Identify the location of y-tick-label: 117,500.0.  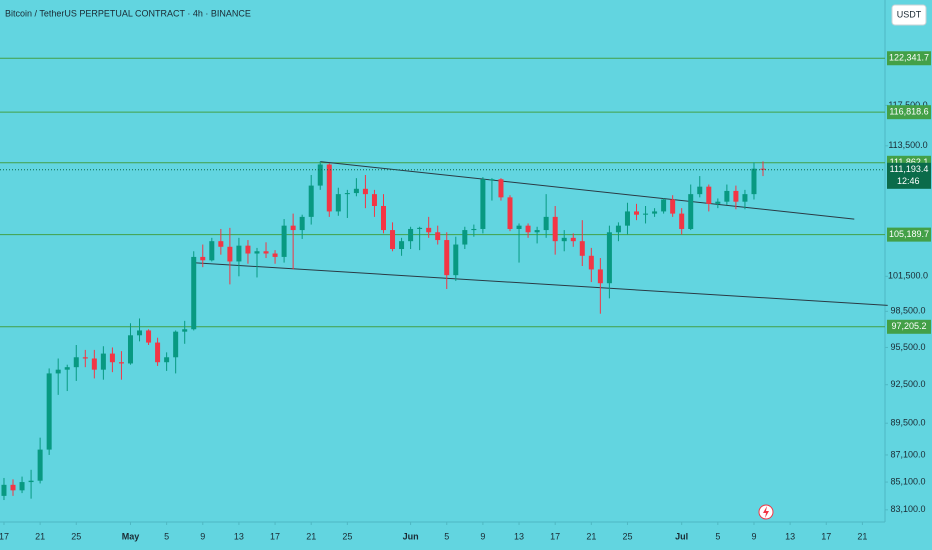
(907, 105).